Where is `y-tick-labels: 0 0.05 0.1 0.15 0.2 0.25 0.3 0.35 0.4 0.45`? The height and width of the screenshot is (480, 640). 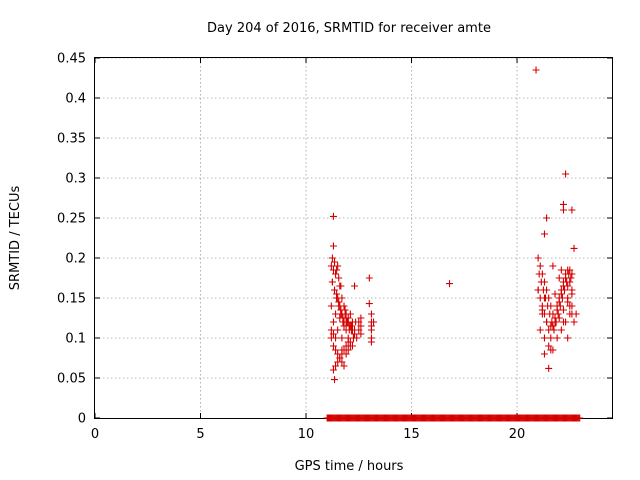
y-tick-labels: 0 0.05 0.1 0.15 0.2 0.25 0.3 0.35 0.4 0.45 is located at coordinates (71, 239).